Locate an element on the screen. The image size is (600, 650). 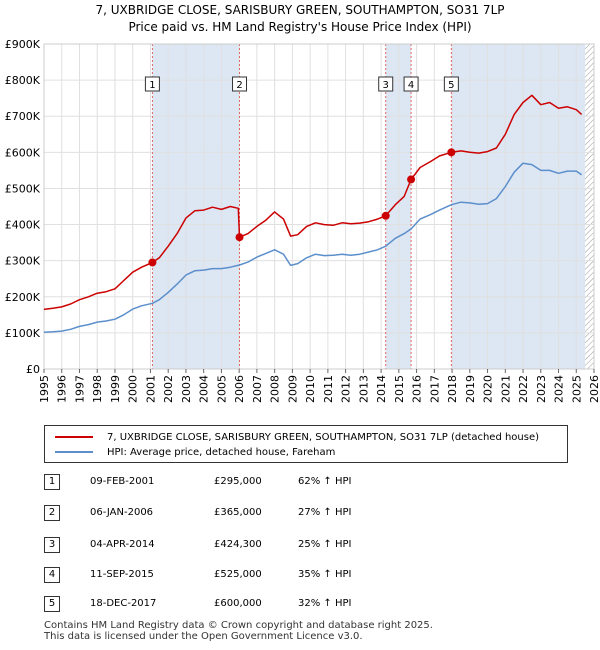
sale-row: 3 04-APR-2014 £424,300 25% ↑ HPI is located at coordinates (304, 546).